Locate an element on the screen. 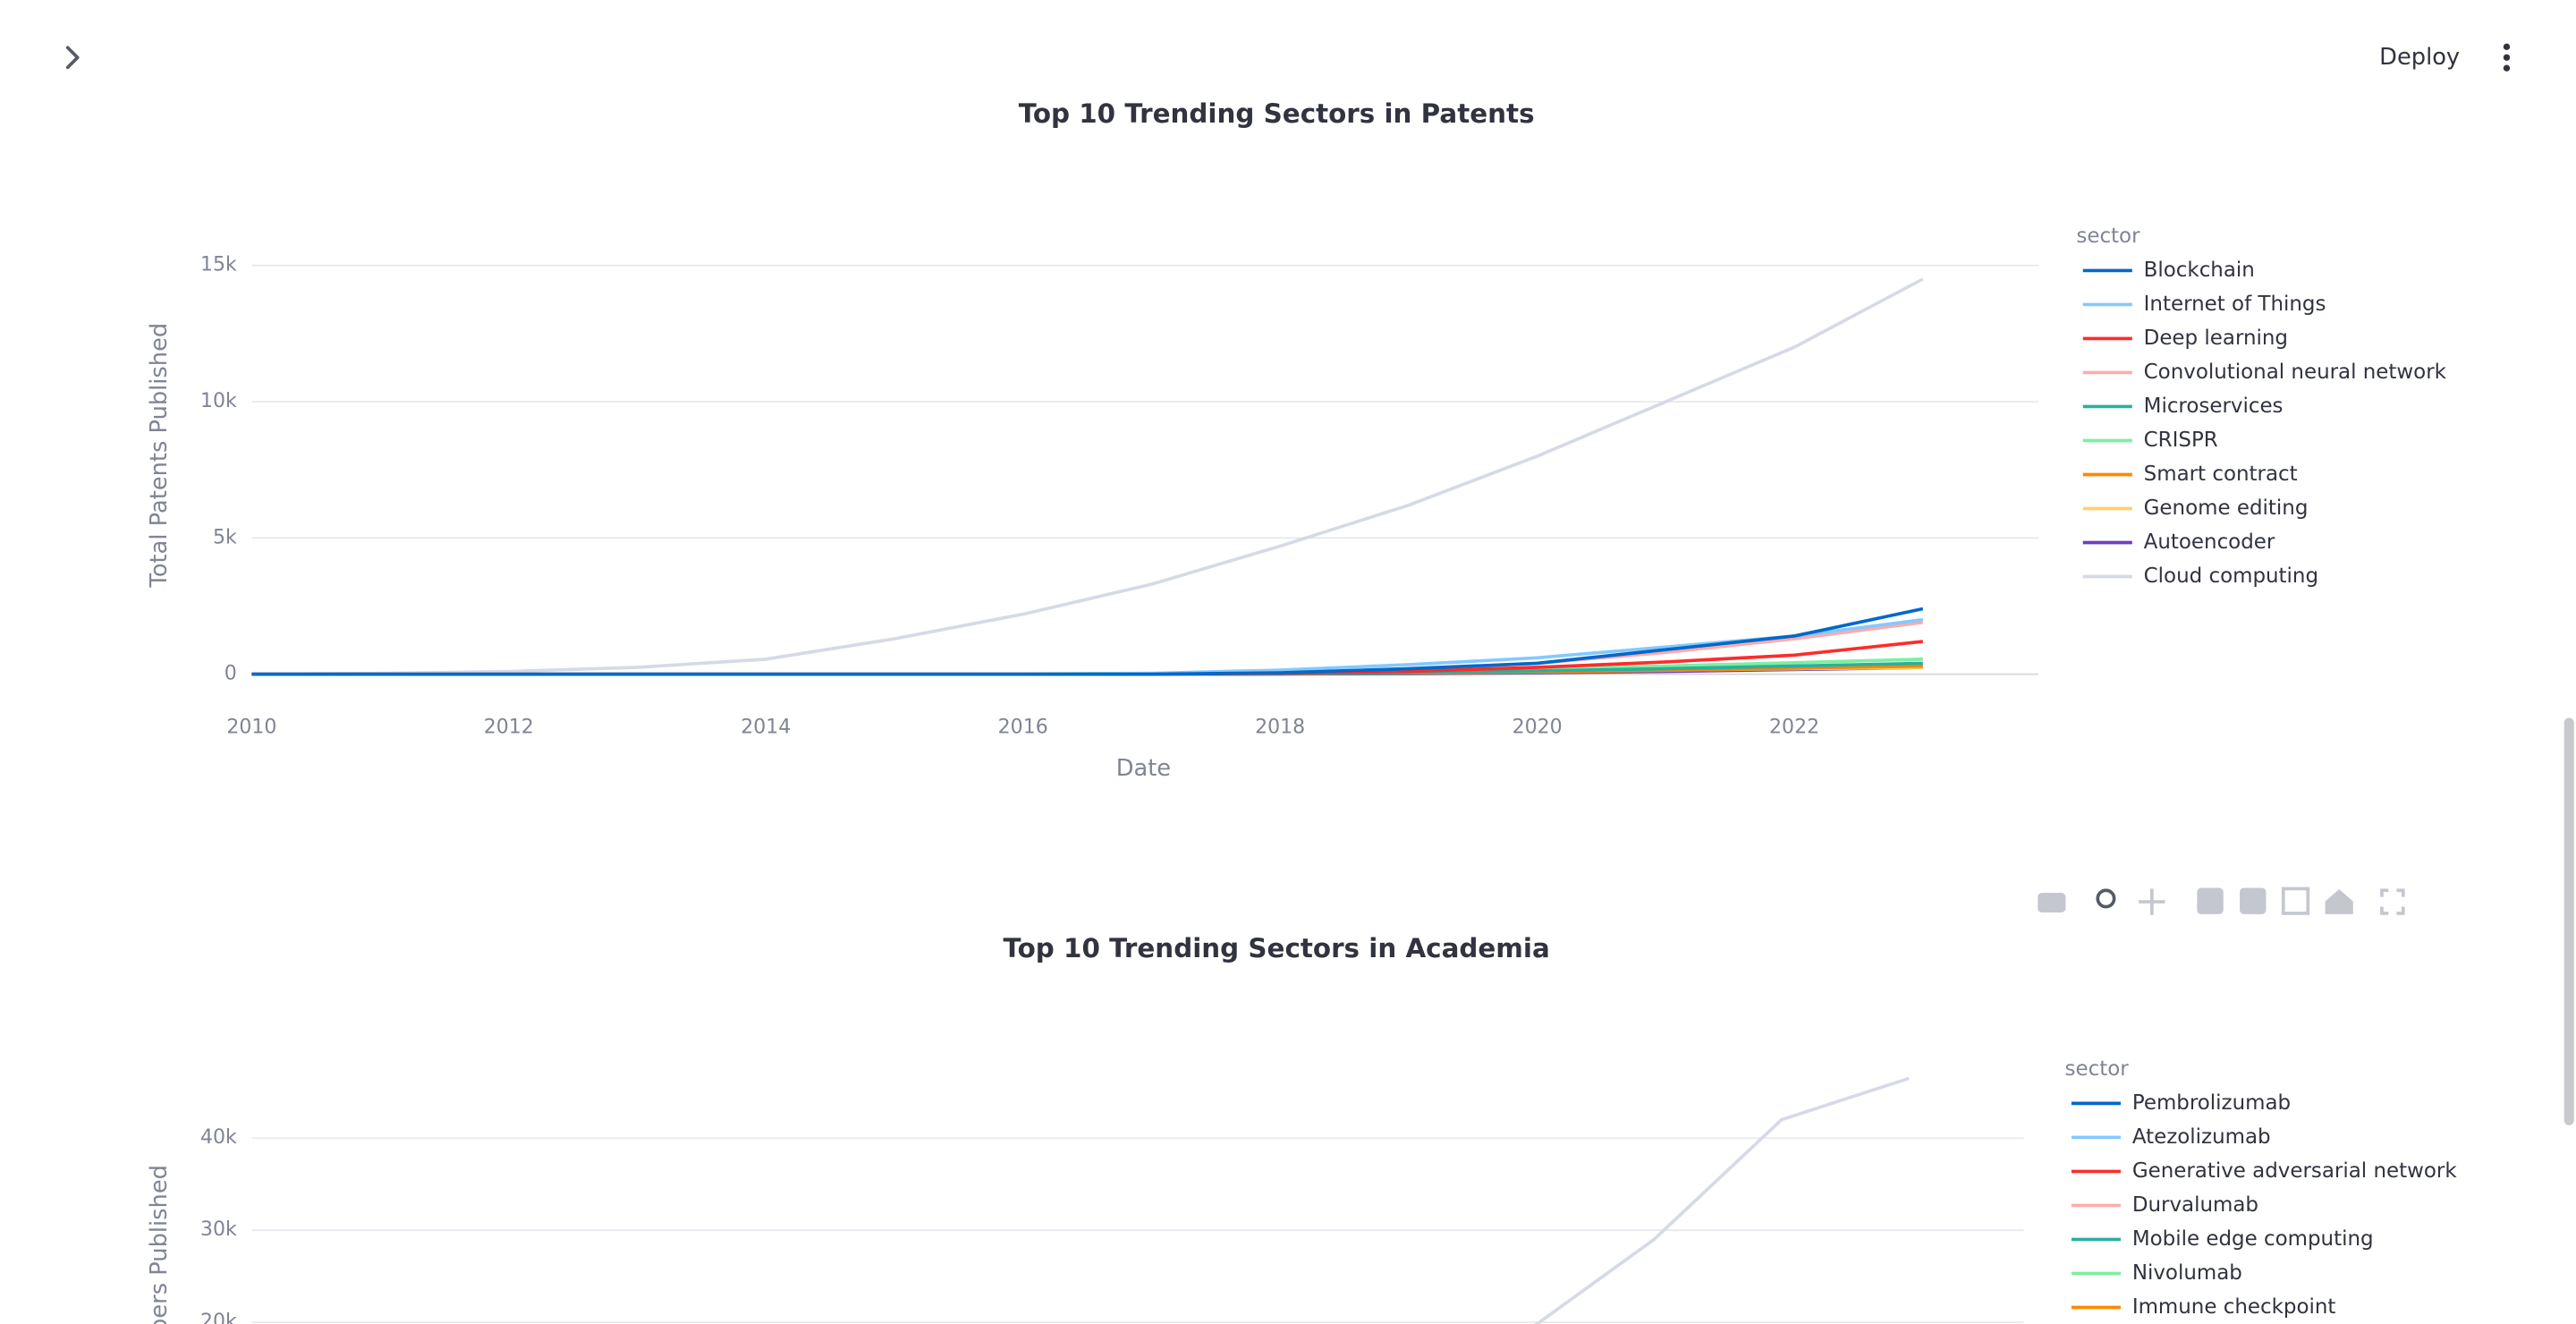  chart-title: Top 10 Trending Sectors in Academia is located at coordinates (1276, 948).